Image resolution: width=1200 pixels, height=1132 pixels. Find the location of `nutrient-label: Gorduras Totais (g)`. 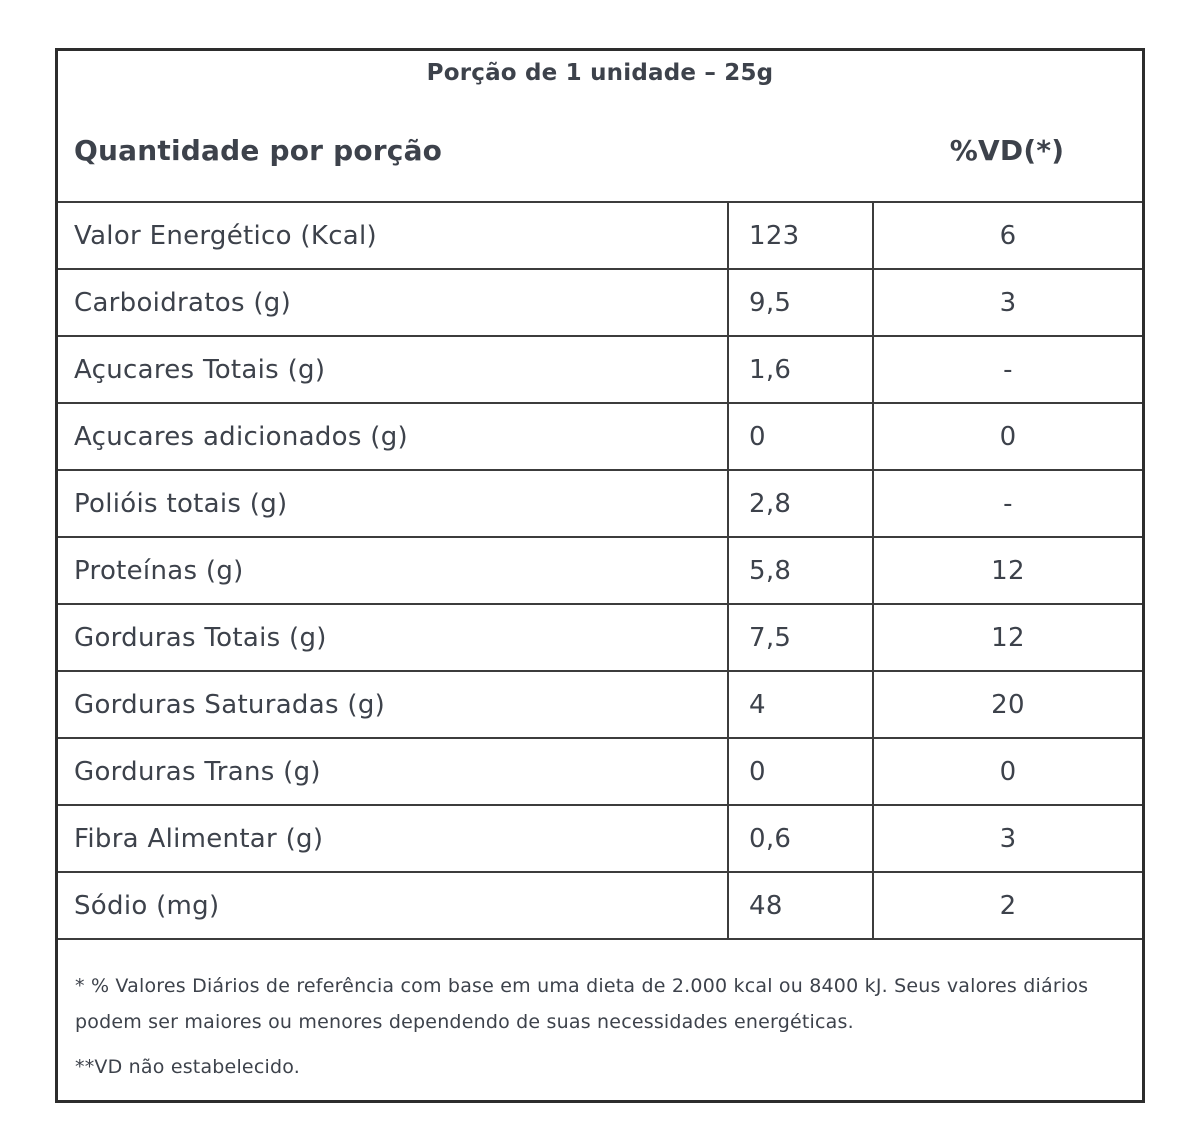

nutrient-label: Gorduras Totais (g) is located at coordinates (200, 637).